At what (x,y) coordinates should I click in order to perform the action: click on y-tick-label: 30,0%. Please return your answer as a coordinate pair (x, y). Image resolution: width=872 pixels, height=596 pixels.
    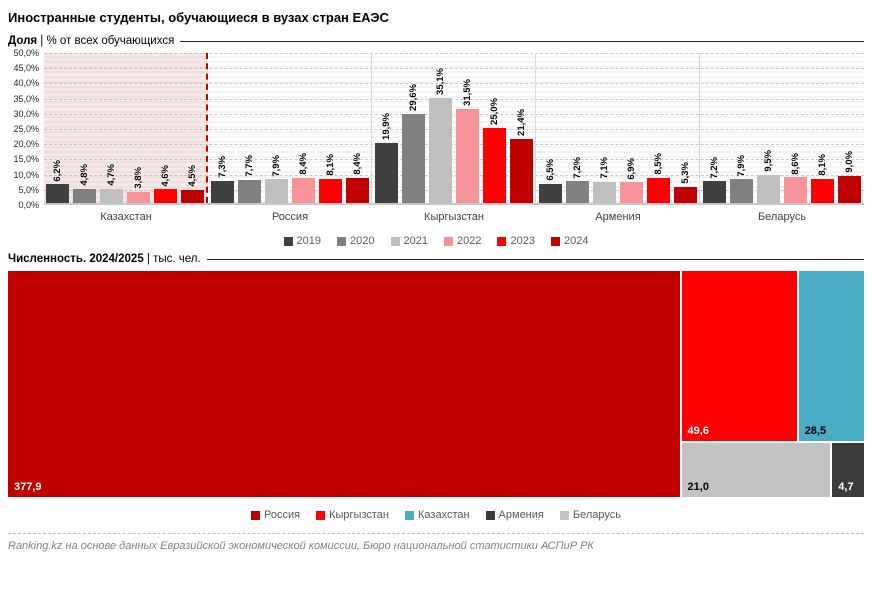
    Looking at the image, I should click on (26, 113).